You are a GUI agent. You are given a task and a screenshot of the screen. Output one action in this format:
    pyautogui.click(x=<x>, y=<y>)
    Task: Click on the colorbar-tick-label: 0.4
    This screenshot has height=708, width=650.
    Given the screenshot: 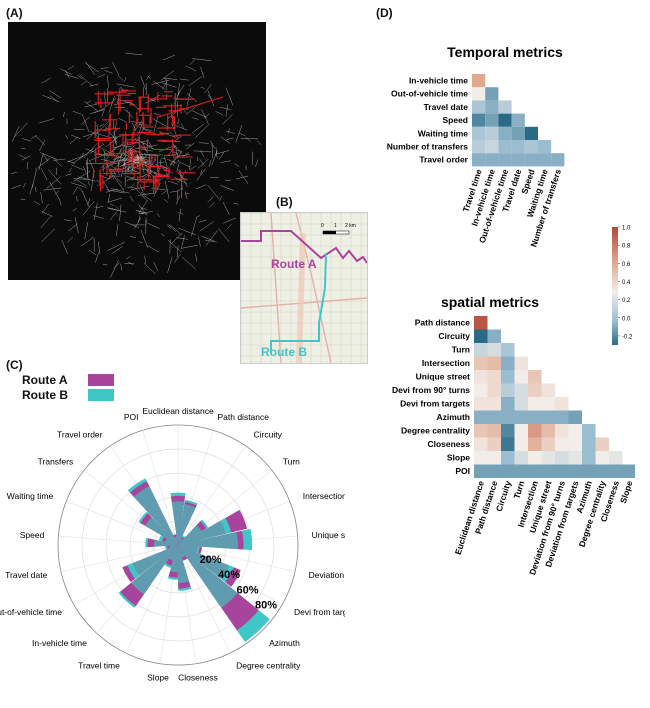 What is the action you would take?
    pyautogui.click(x=626, y=283)
    